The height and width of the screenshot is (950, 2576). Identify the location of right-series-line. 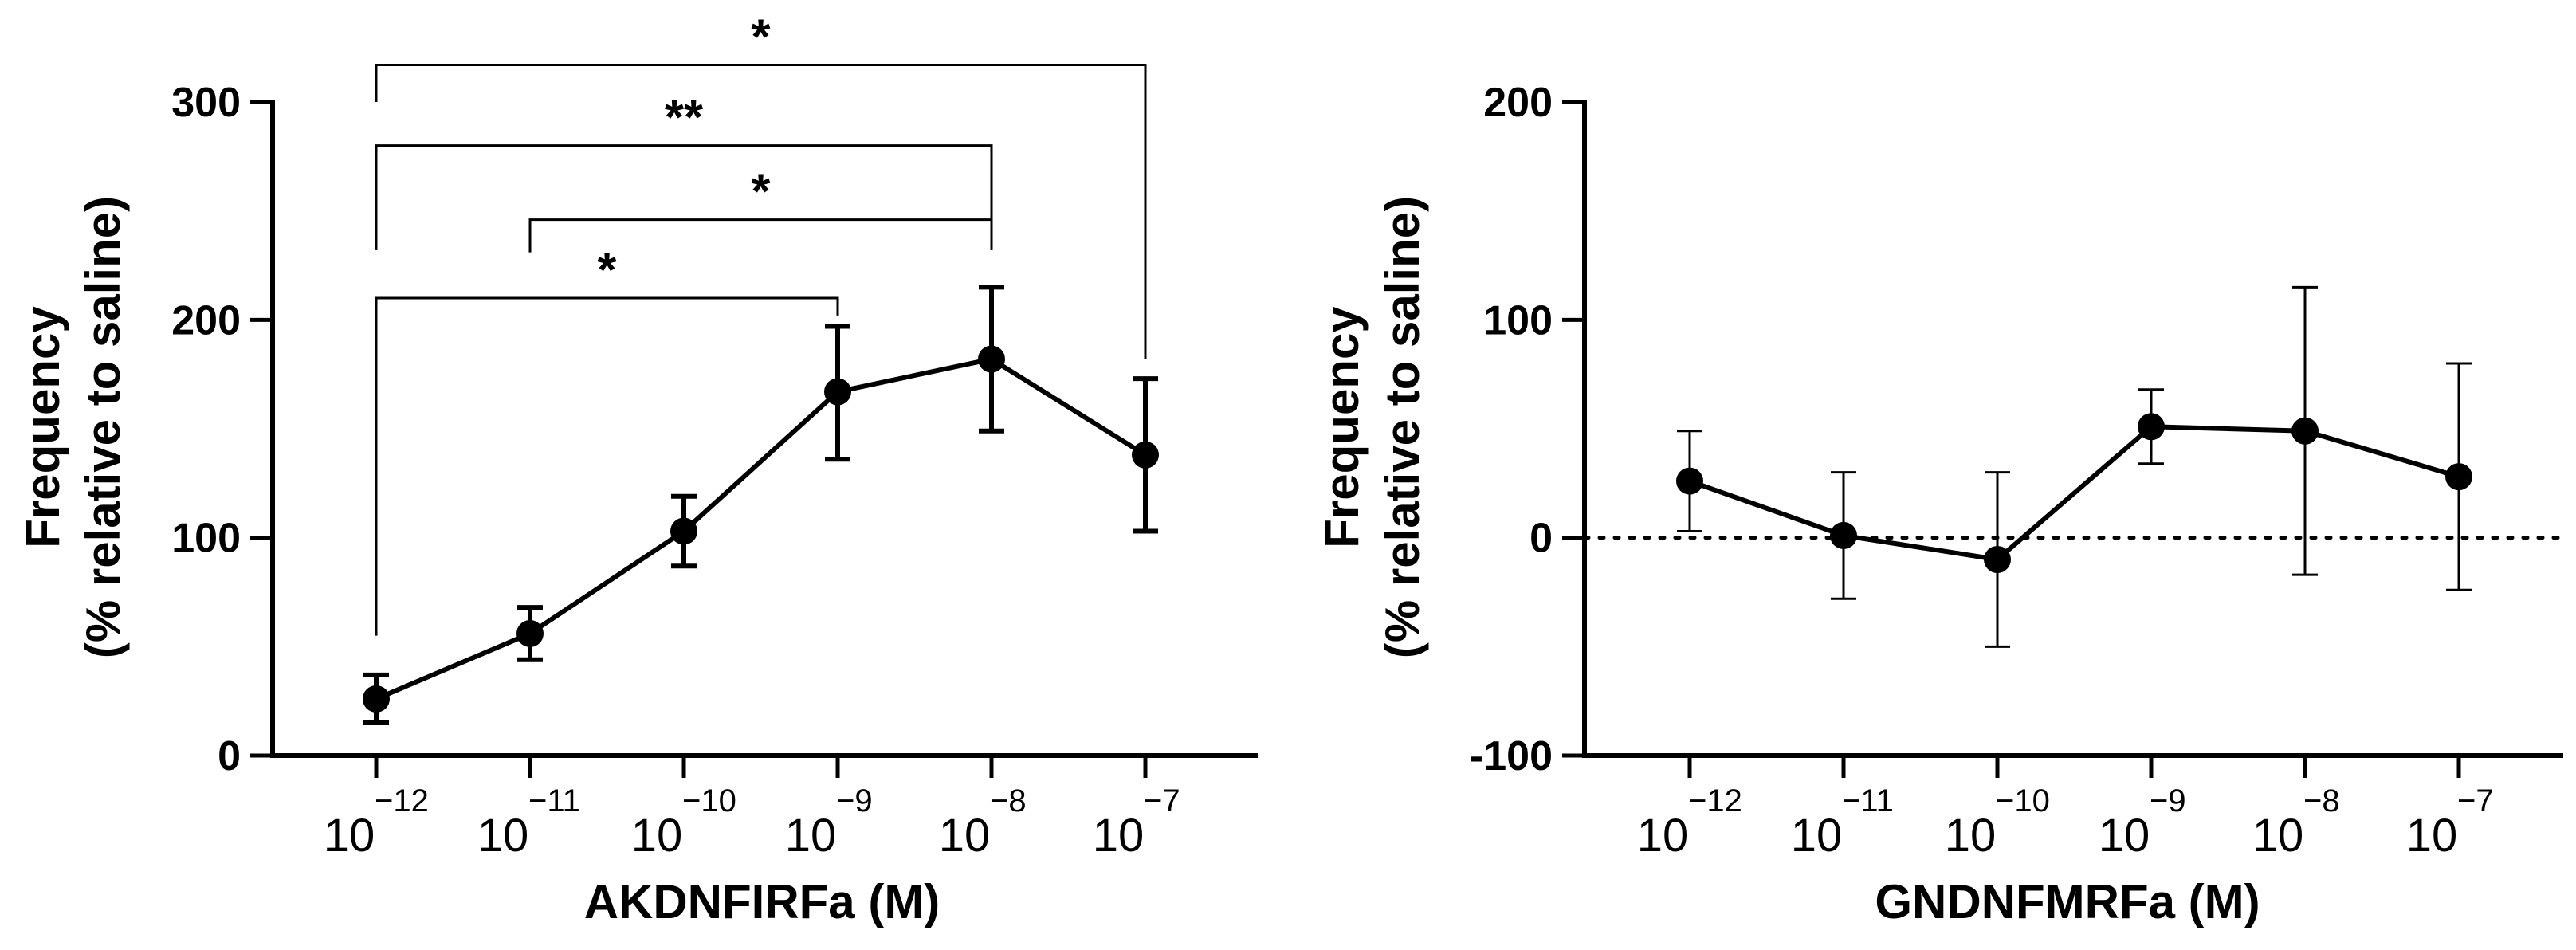
(2074, 493).